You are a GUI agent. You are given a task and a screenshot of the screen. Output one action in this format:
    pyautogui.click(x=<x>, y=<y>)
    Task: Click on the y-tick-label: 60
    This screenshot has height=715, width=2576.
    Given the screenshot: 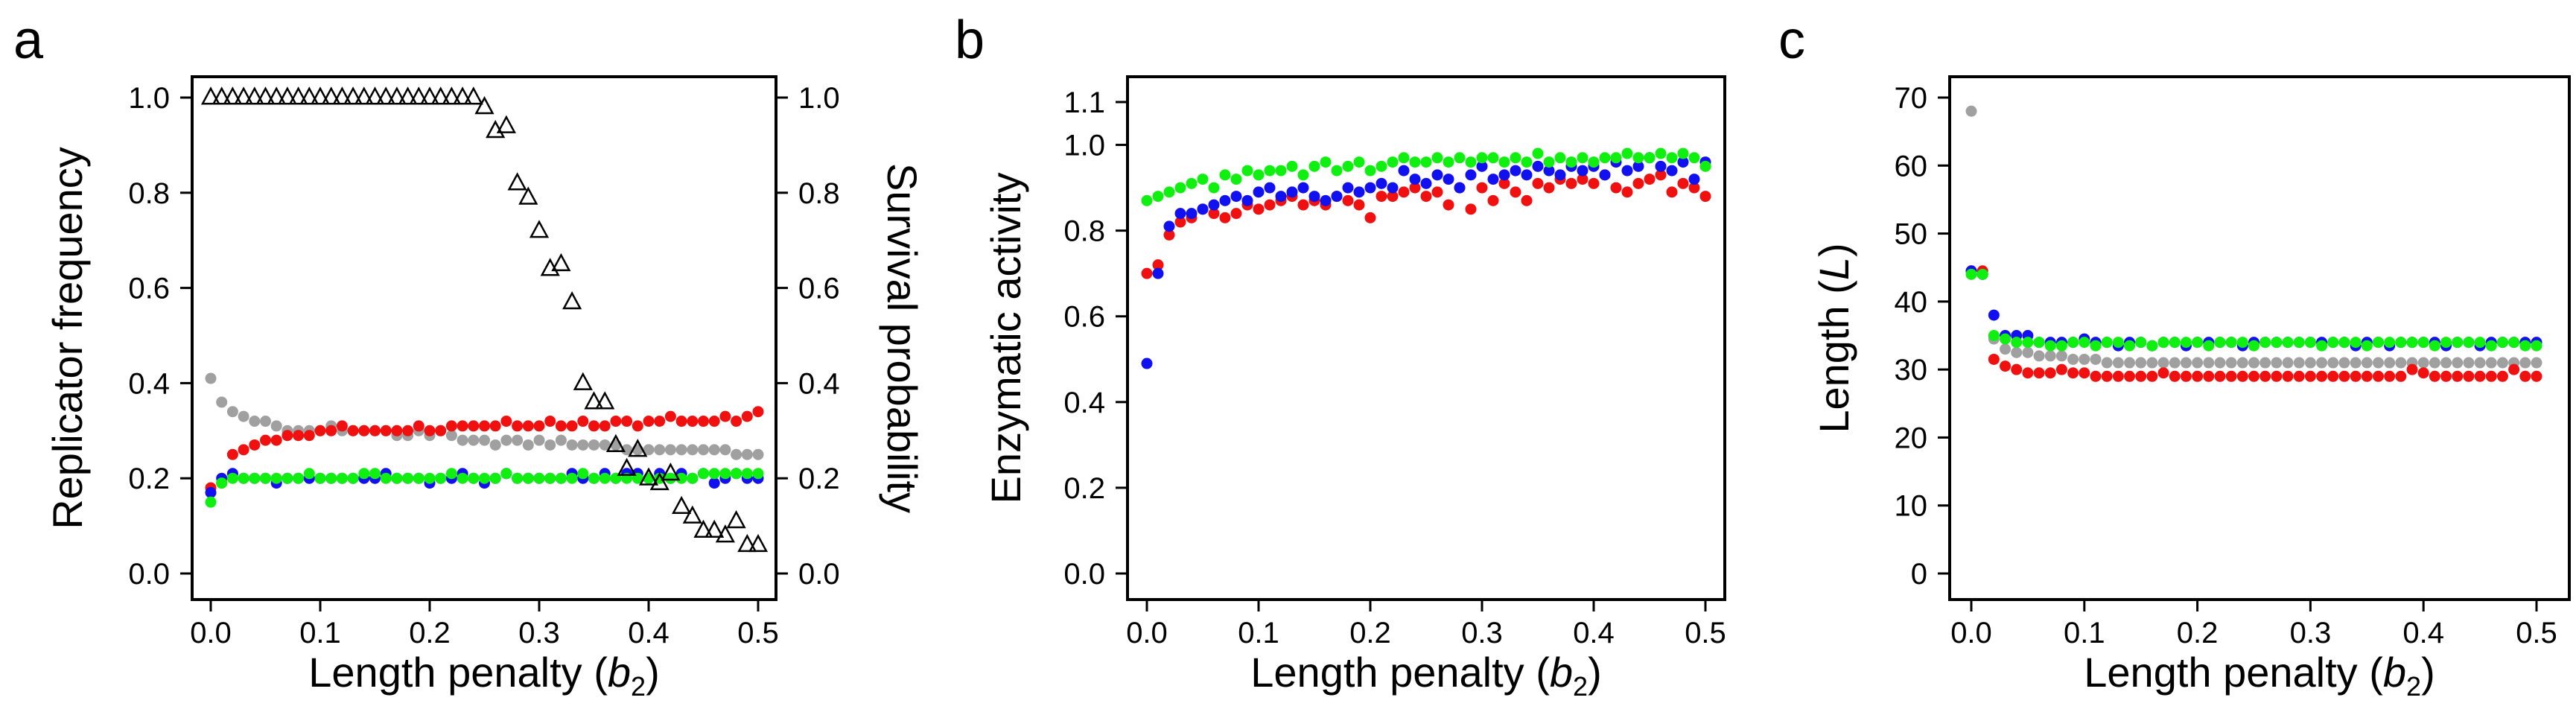 What is the action you would take?
    pyautogui.click(x=1911, y=166)
    